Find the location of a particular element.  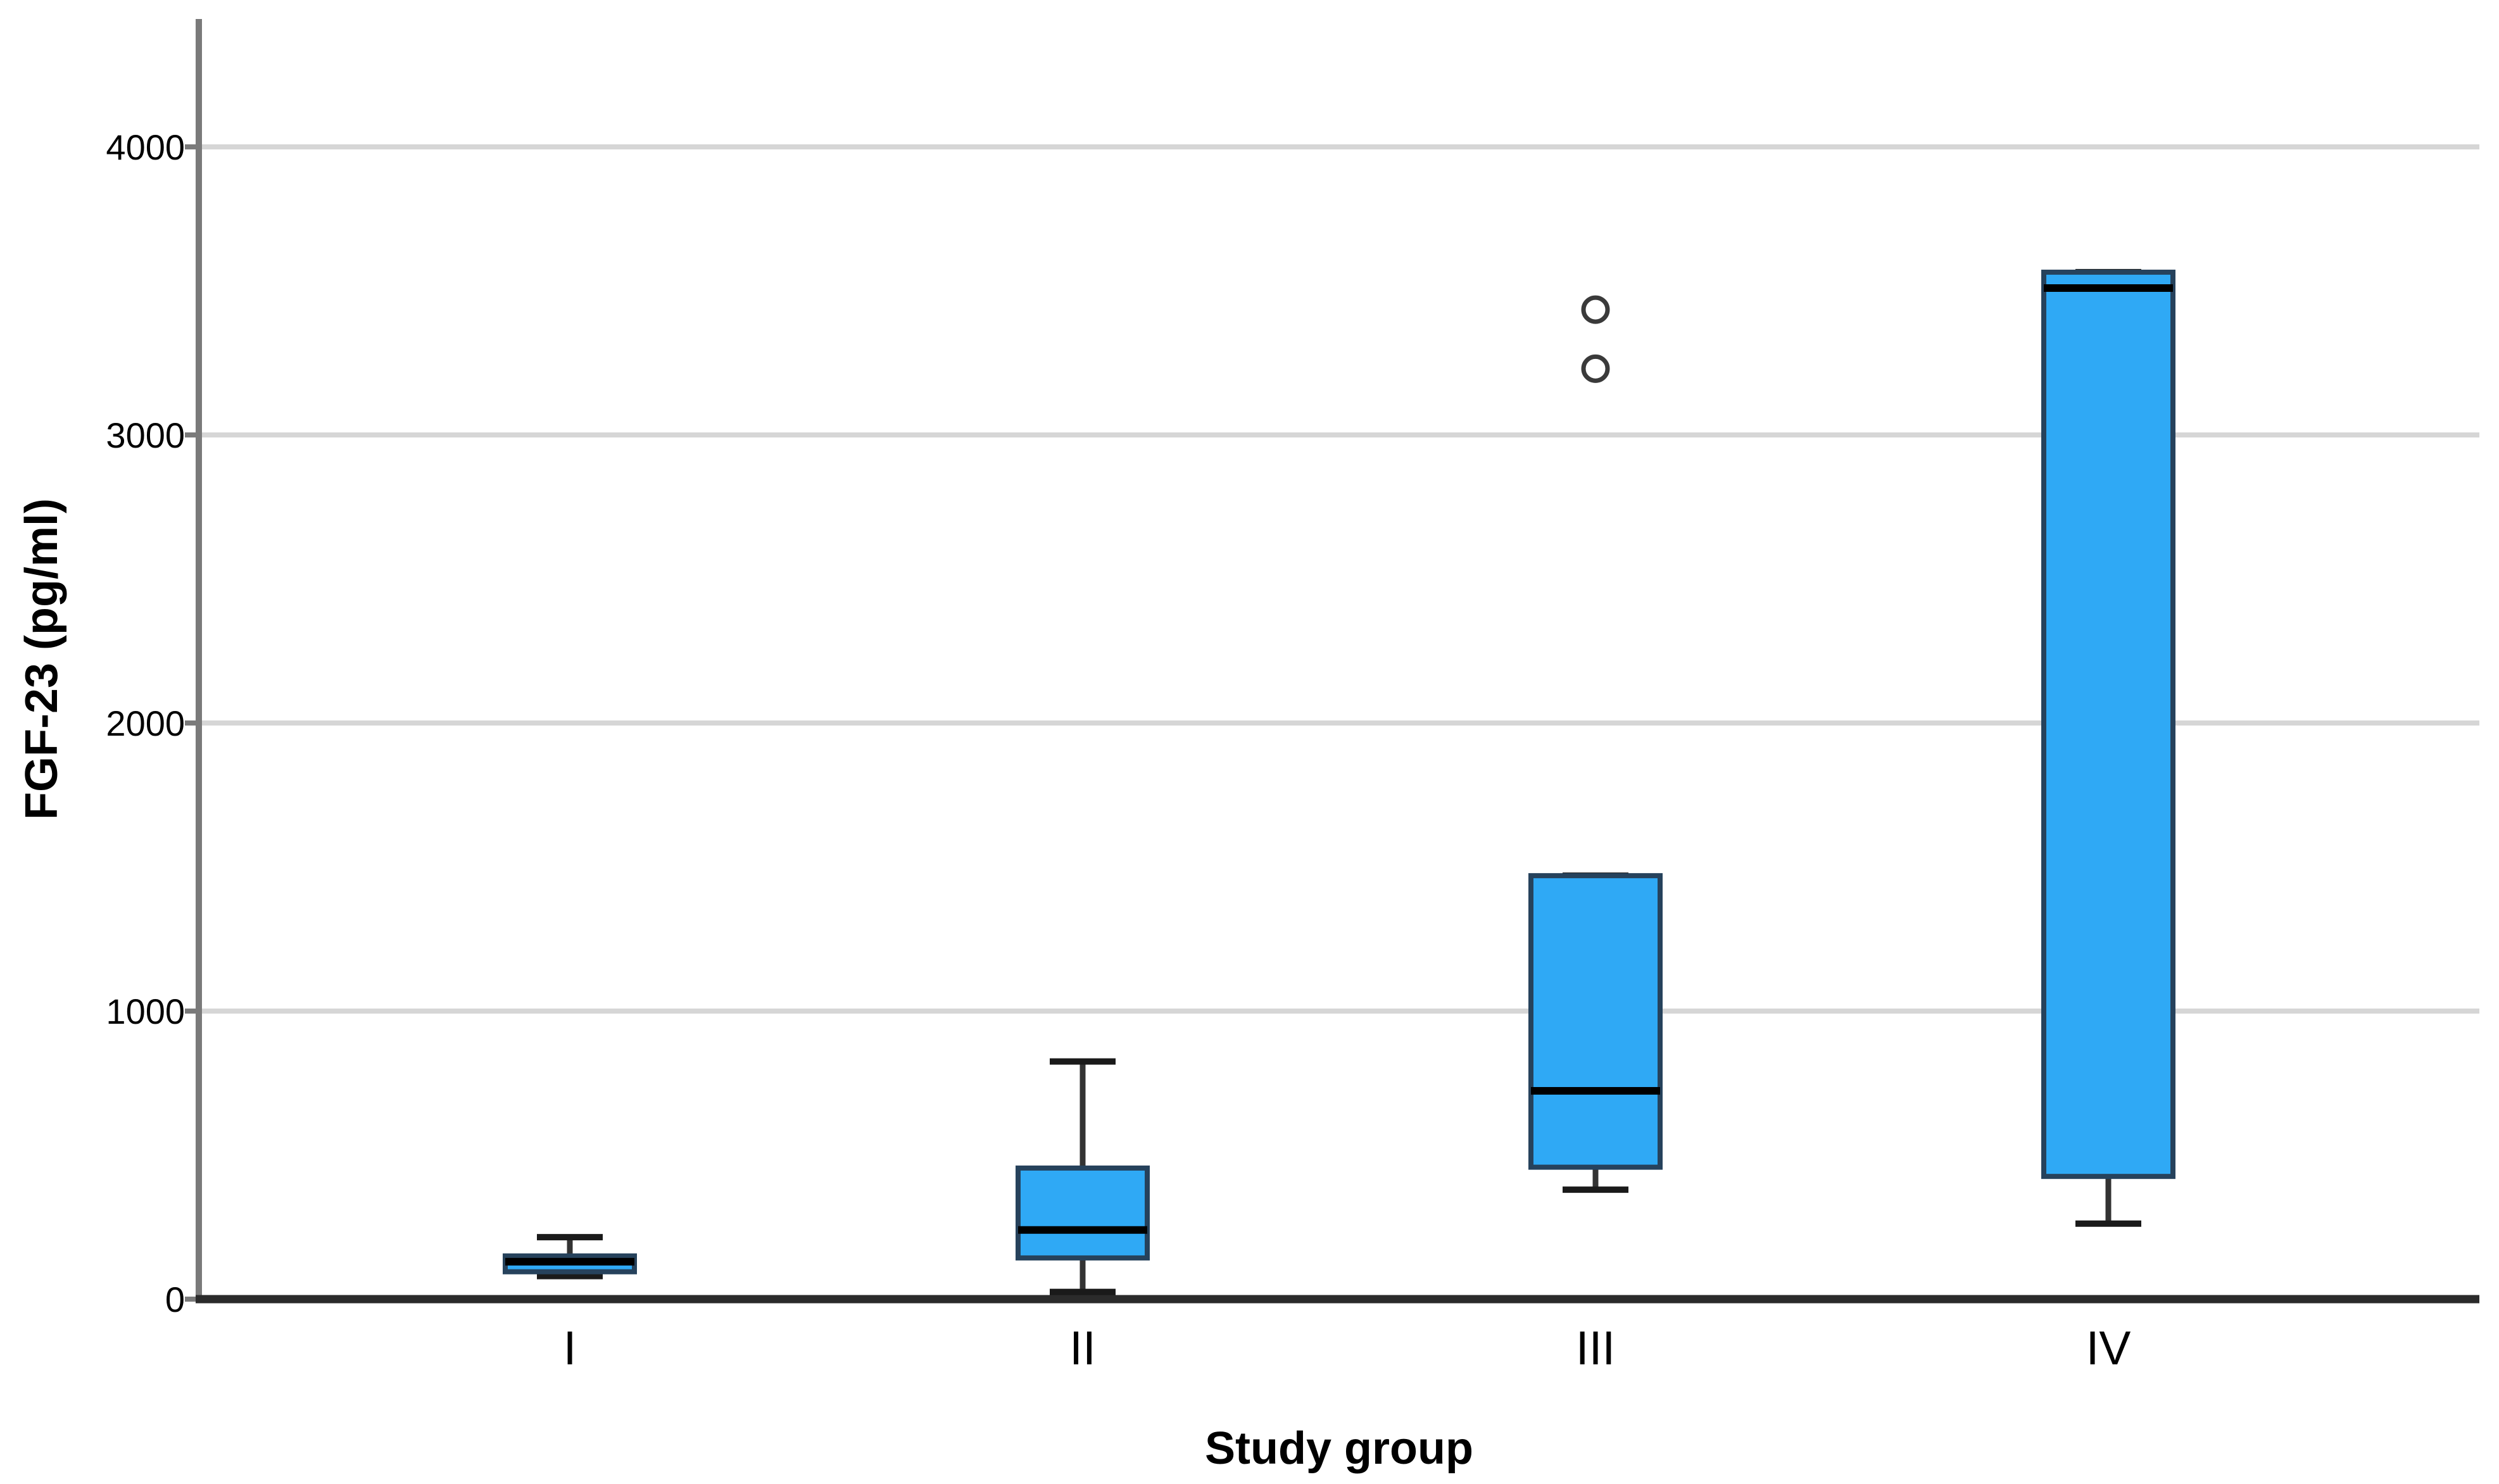

boxplot-group-II is located at coordinates (1083, 1176).